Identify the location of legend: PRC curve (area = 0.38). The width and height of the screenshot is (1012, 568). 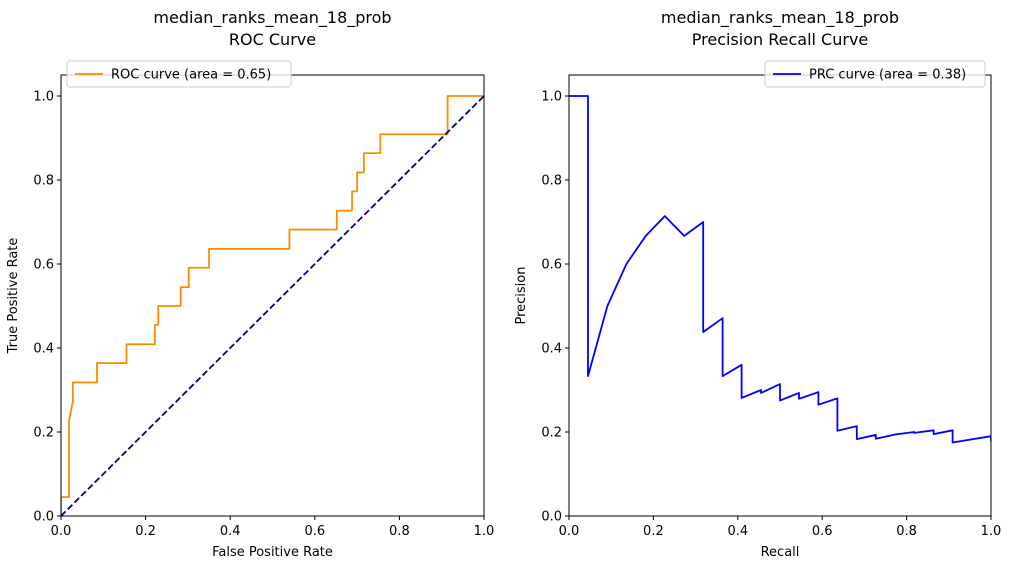
(875, 74).